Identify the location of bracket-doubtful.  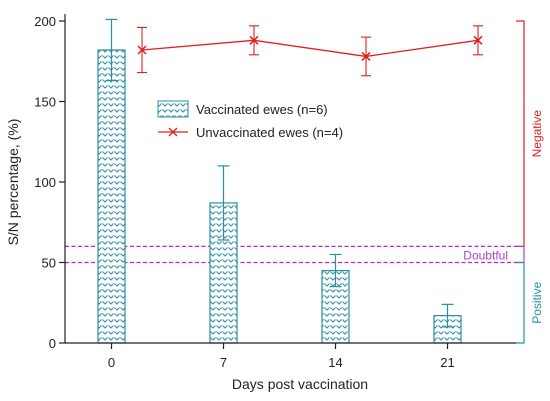
(520, 254).